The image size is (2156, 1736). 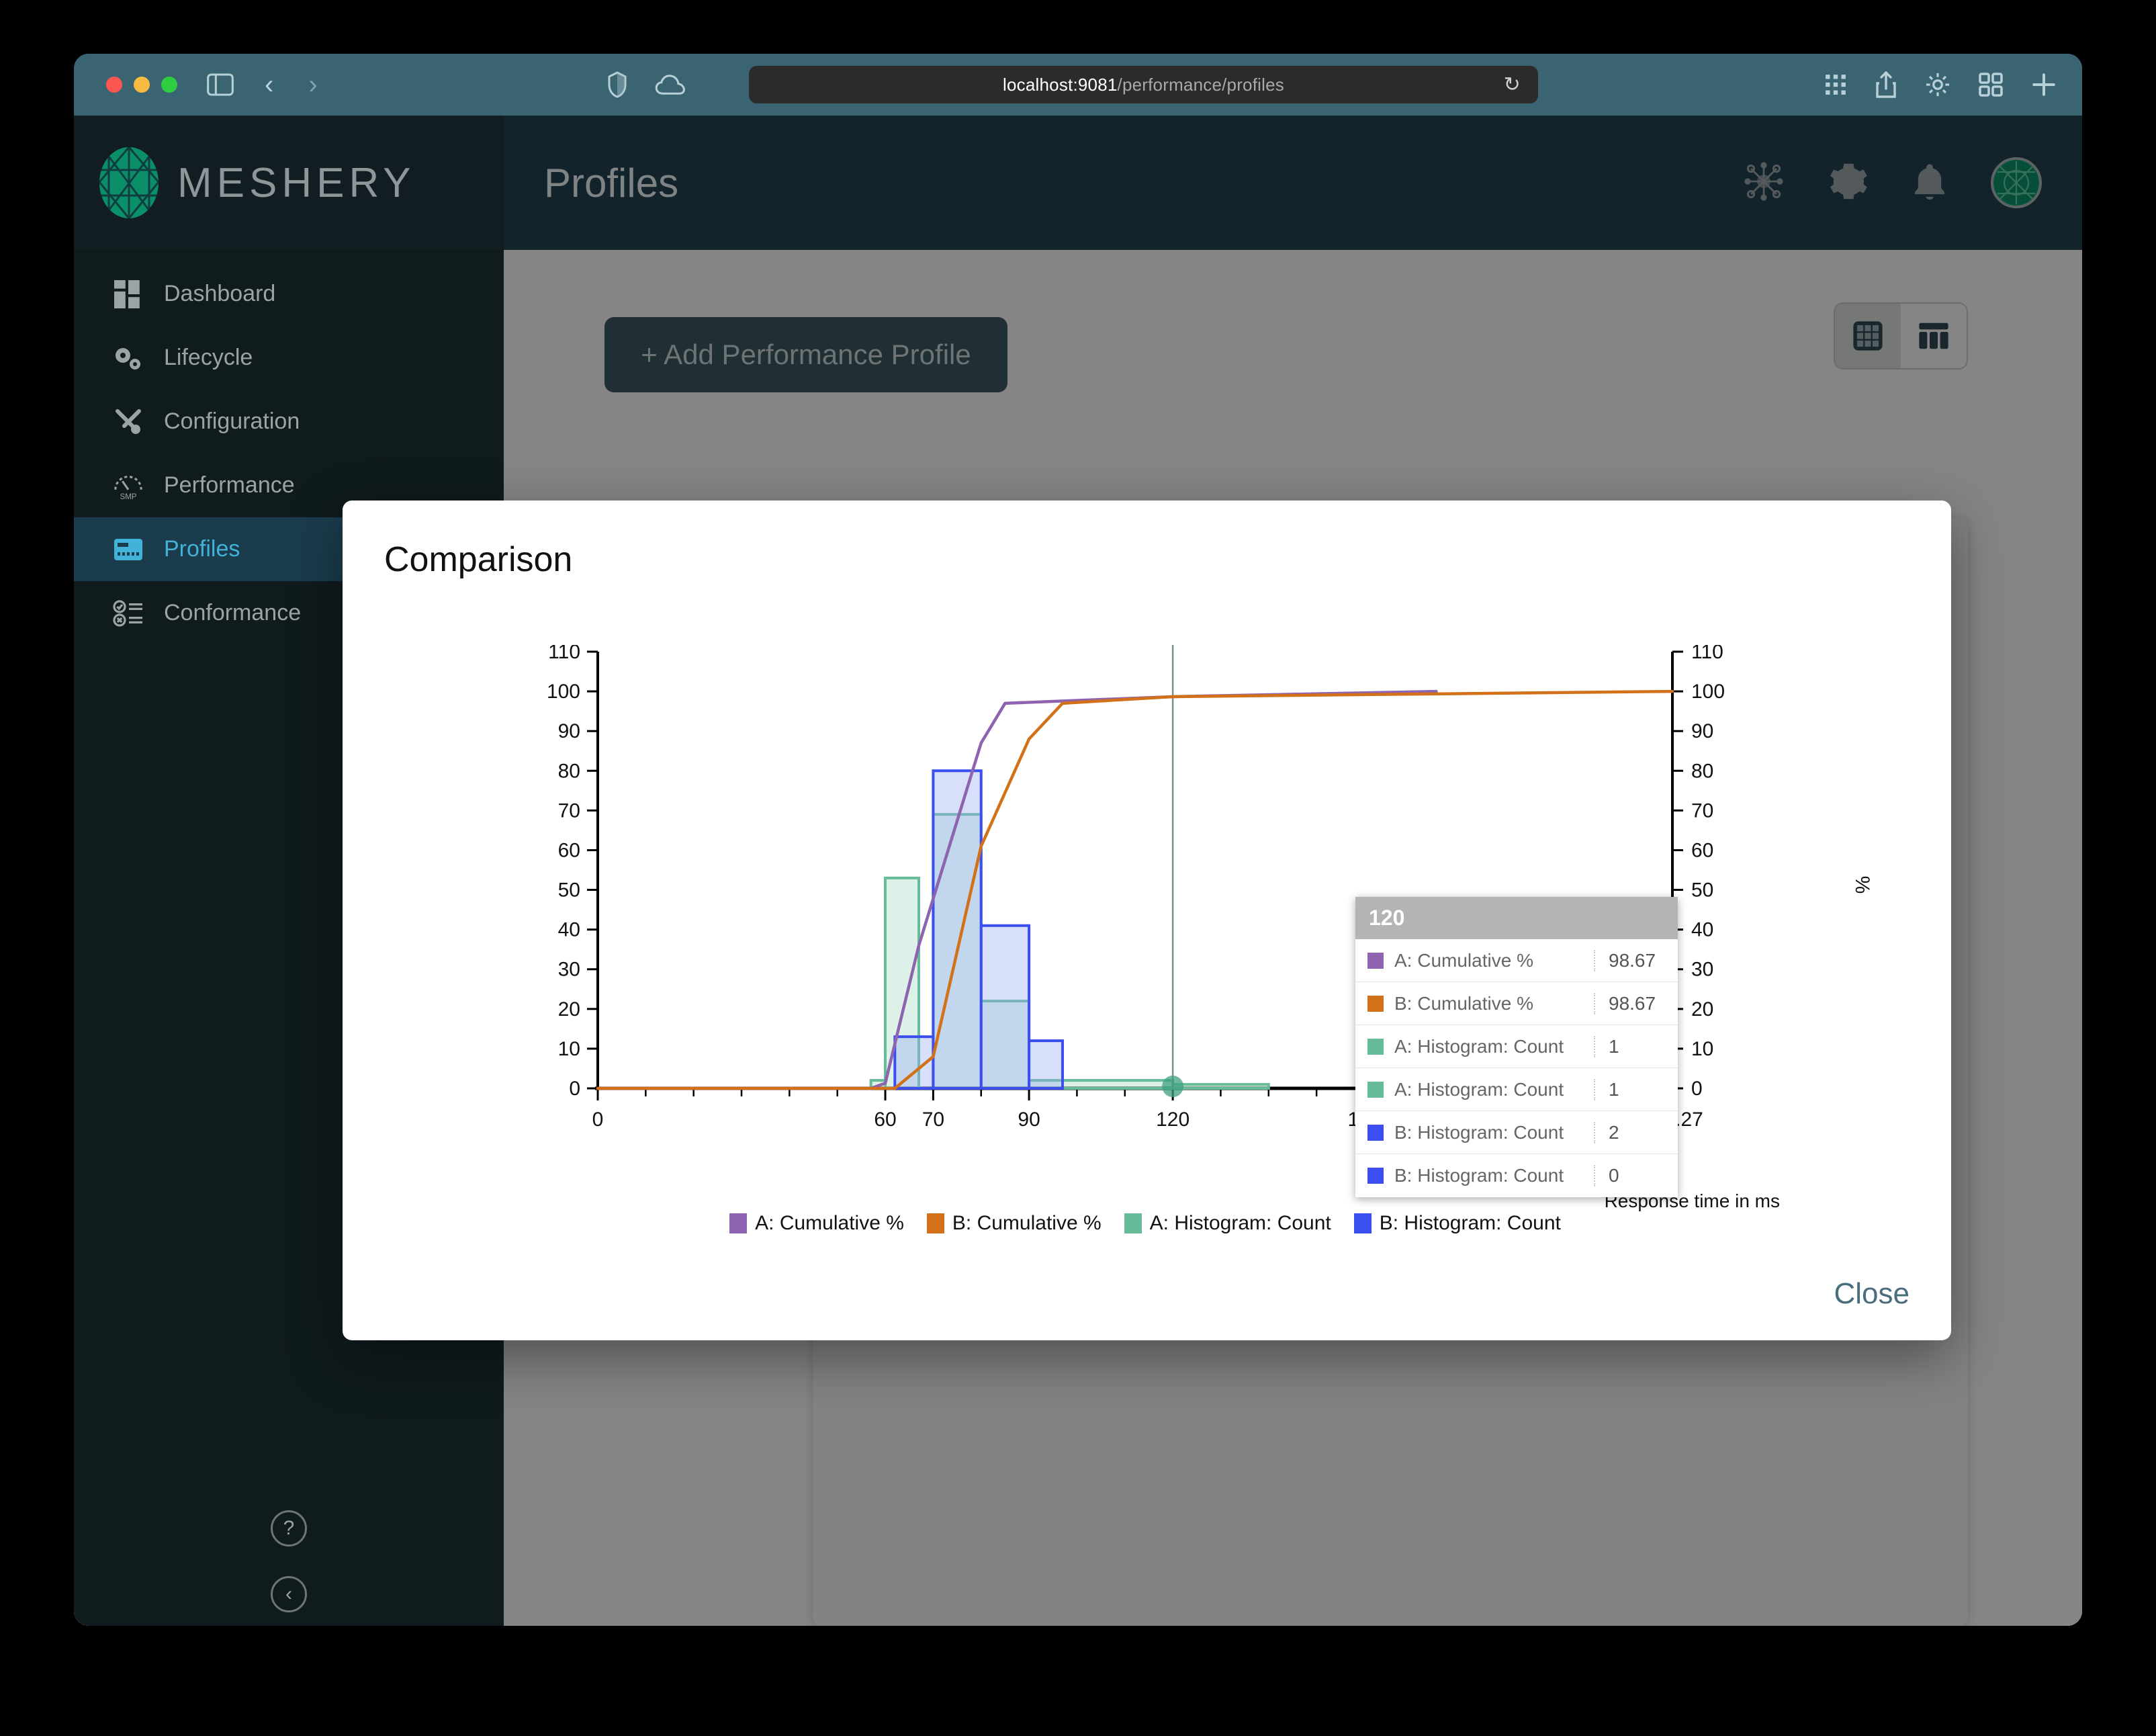 What do you see at coordinates (1702, 930) in the screenshot?
I see `svg-text: 40` at bounding box center [1702, 930].